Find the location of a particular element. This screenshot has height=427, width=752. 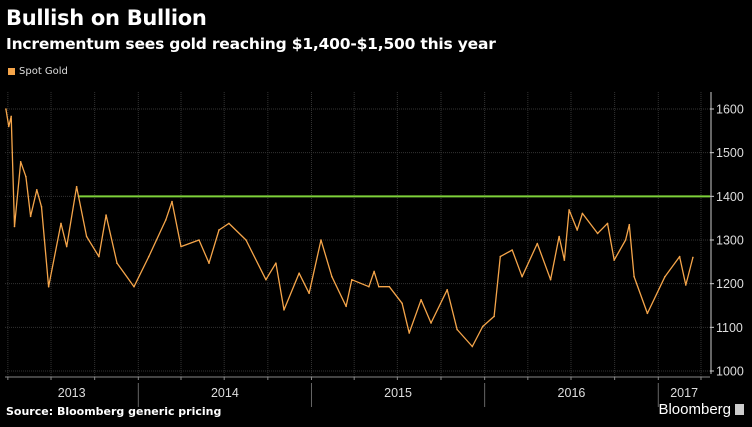

y-tick-label: 1600 is located at coordinates (730, 110).